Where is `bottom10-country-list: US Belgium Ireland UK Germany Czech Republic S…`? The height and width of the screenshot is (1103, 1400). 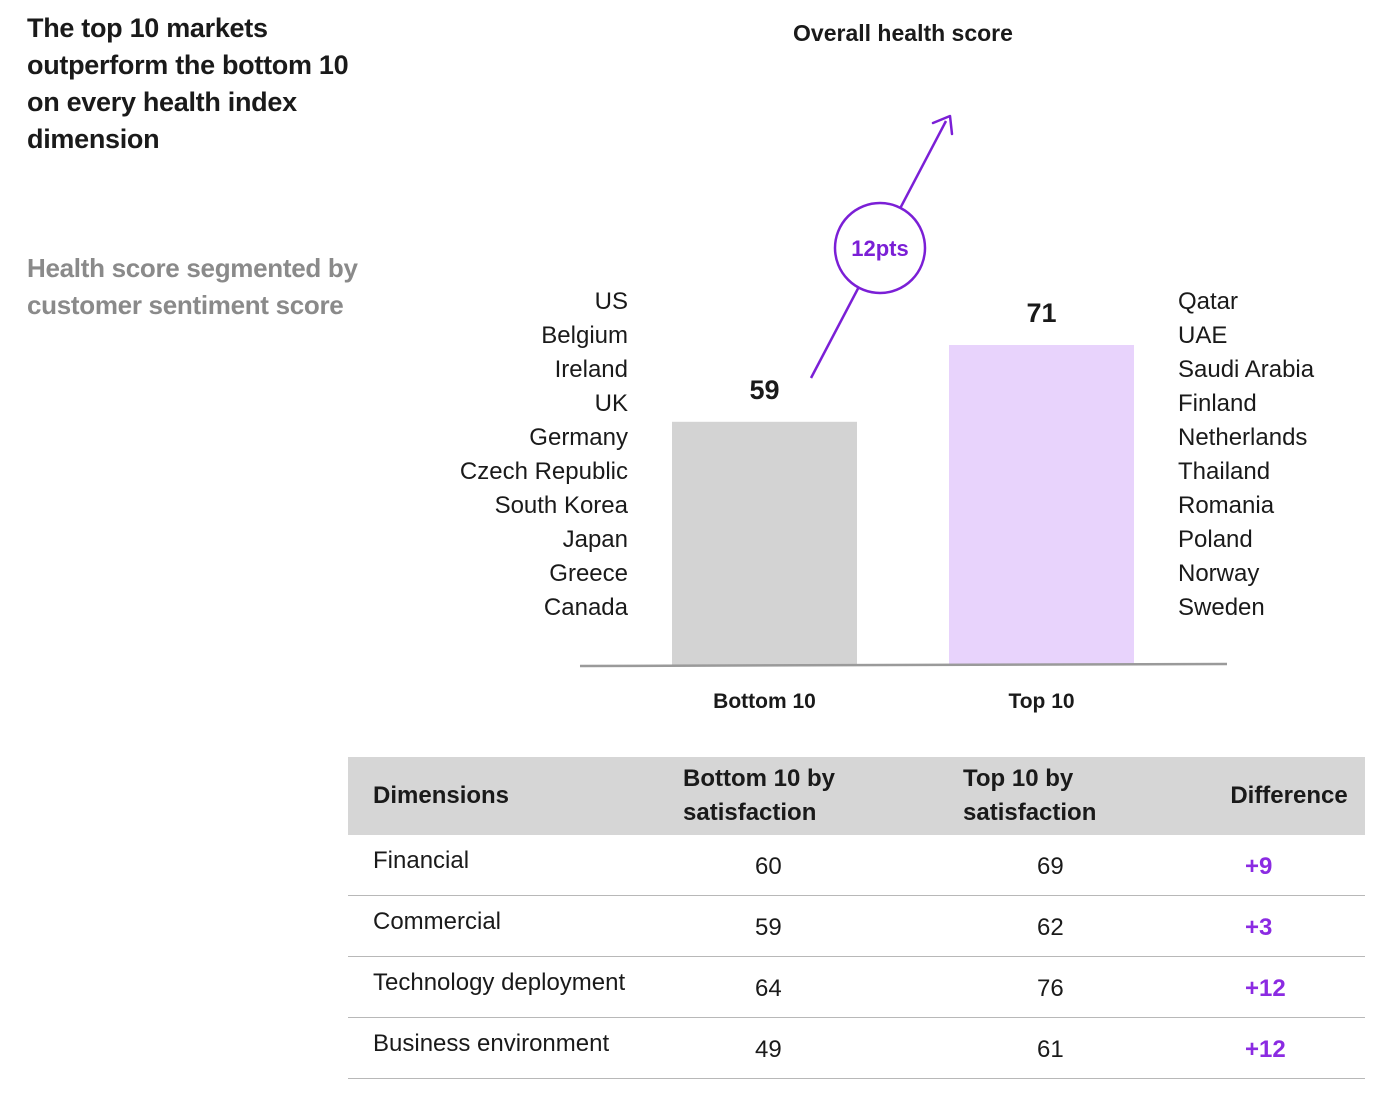 bottom10-country-list: US Belgium Ireland UK Germany Czech Republic S… is located at coordinates (514, 455).